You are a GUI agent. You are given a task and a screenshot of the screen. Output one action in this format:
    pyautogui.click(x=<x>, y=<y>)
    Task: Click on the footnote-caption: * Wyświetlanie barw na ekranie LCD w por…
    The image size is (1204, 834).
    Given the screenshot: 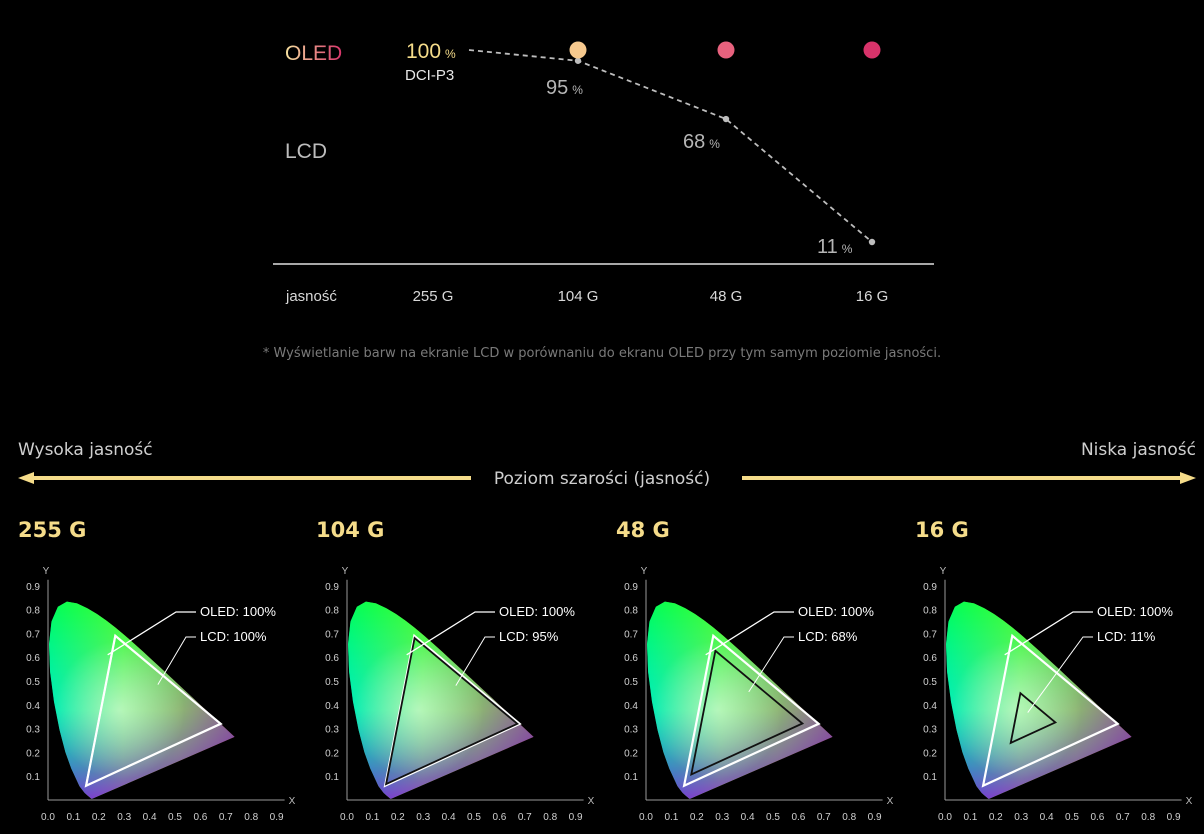 What is the action you would take?
    pyautogui.click(x=602, y=353)
    